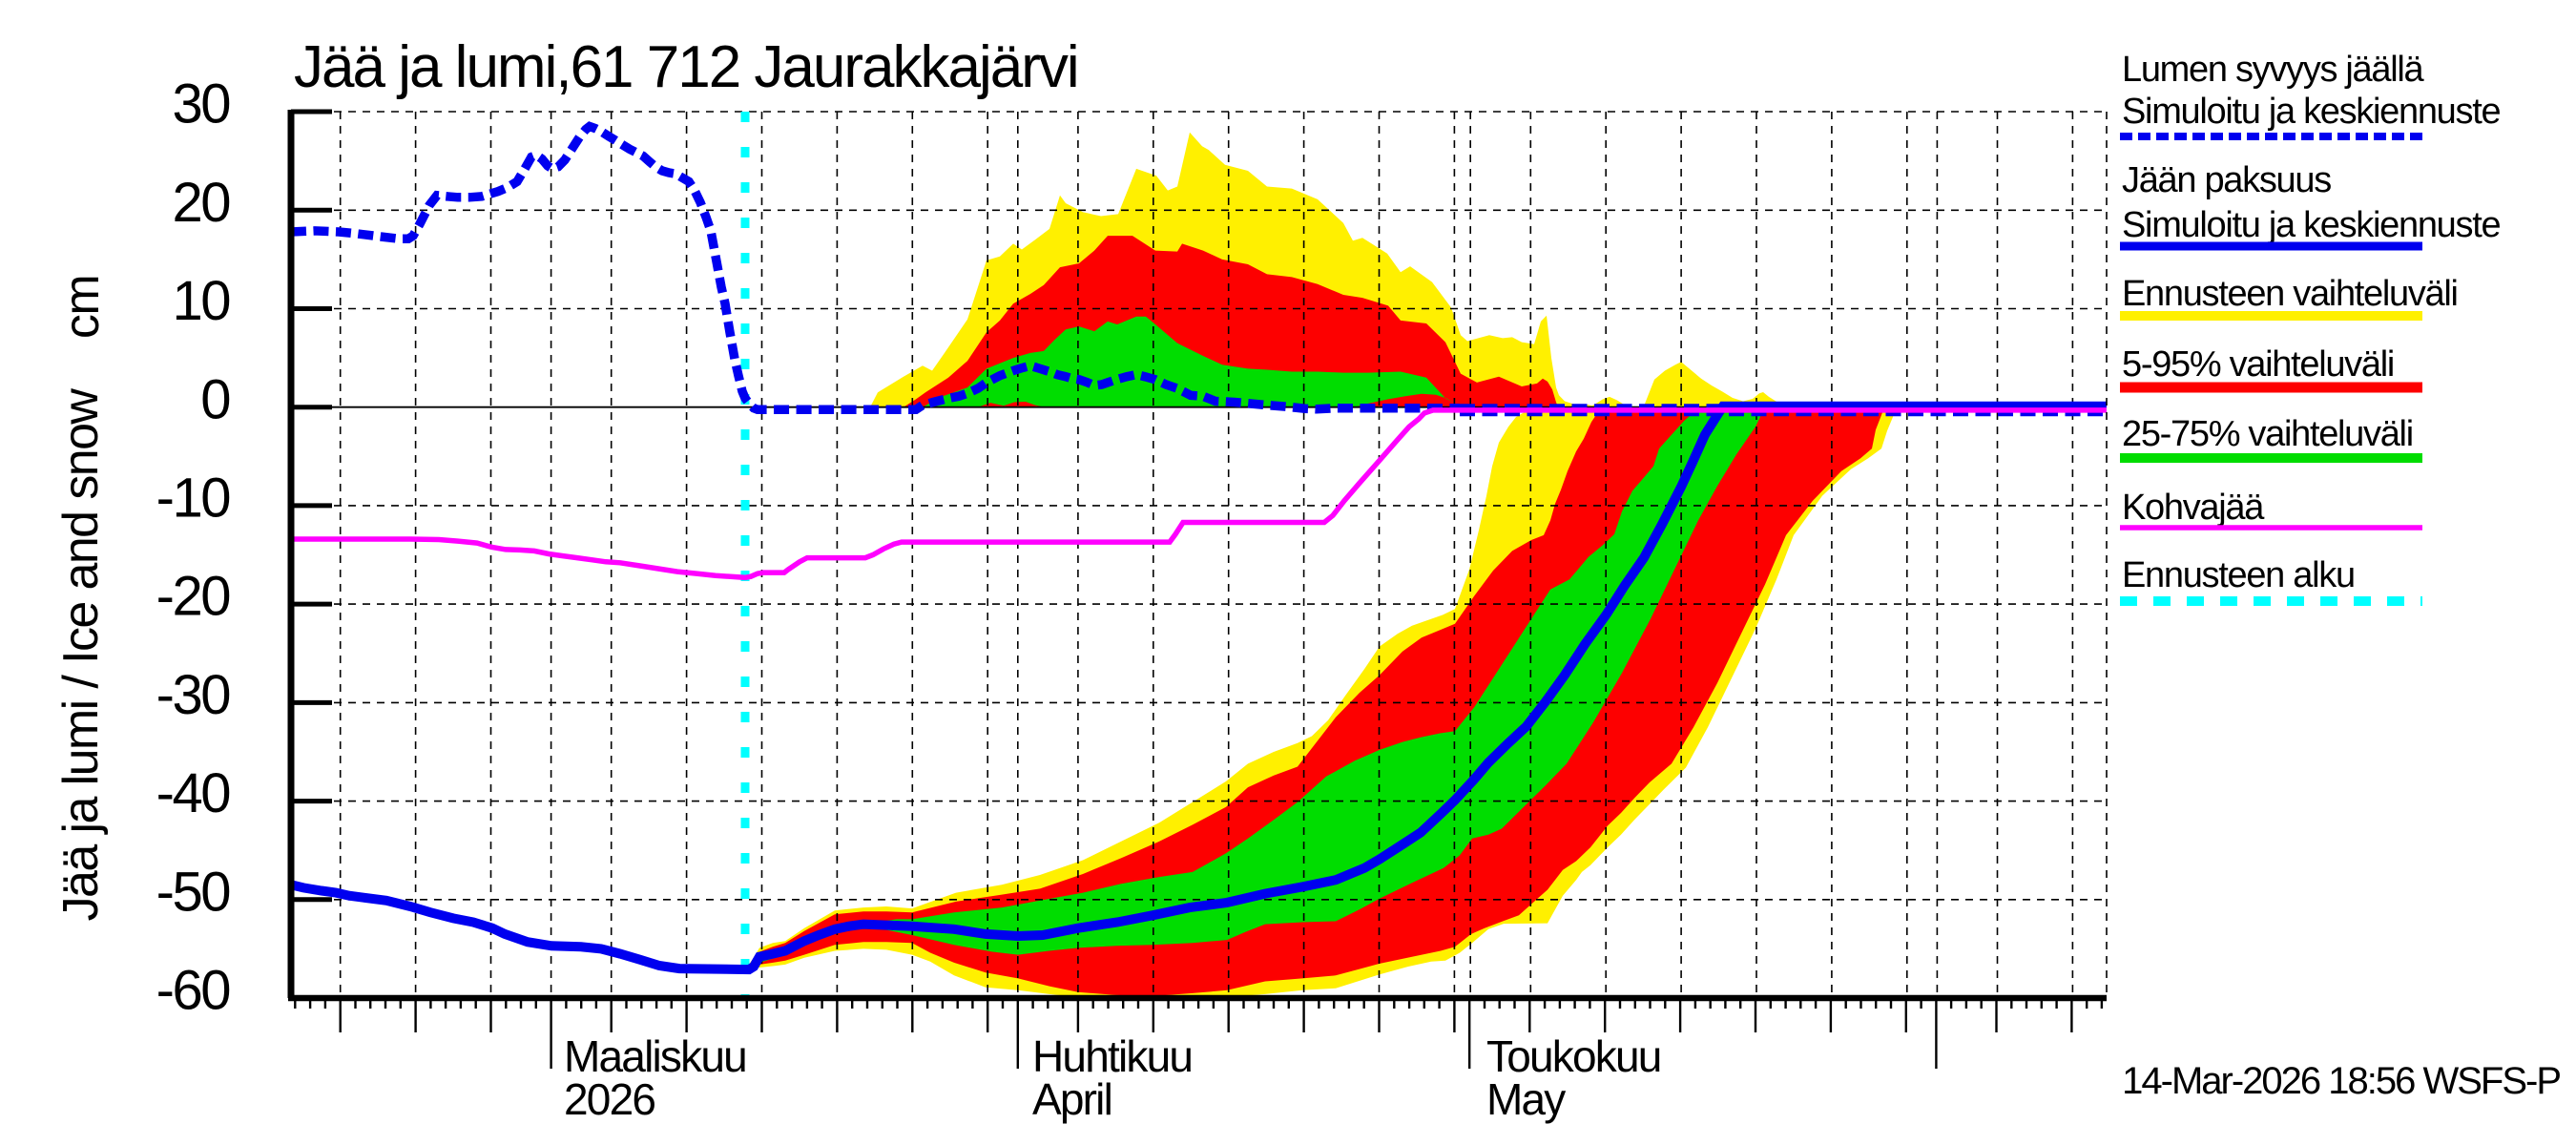  Describe the element at coordinates (193, 793) in the screenshot. I see `svg-text: -40` at that location.